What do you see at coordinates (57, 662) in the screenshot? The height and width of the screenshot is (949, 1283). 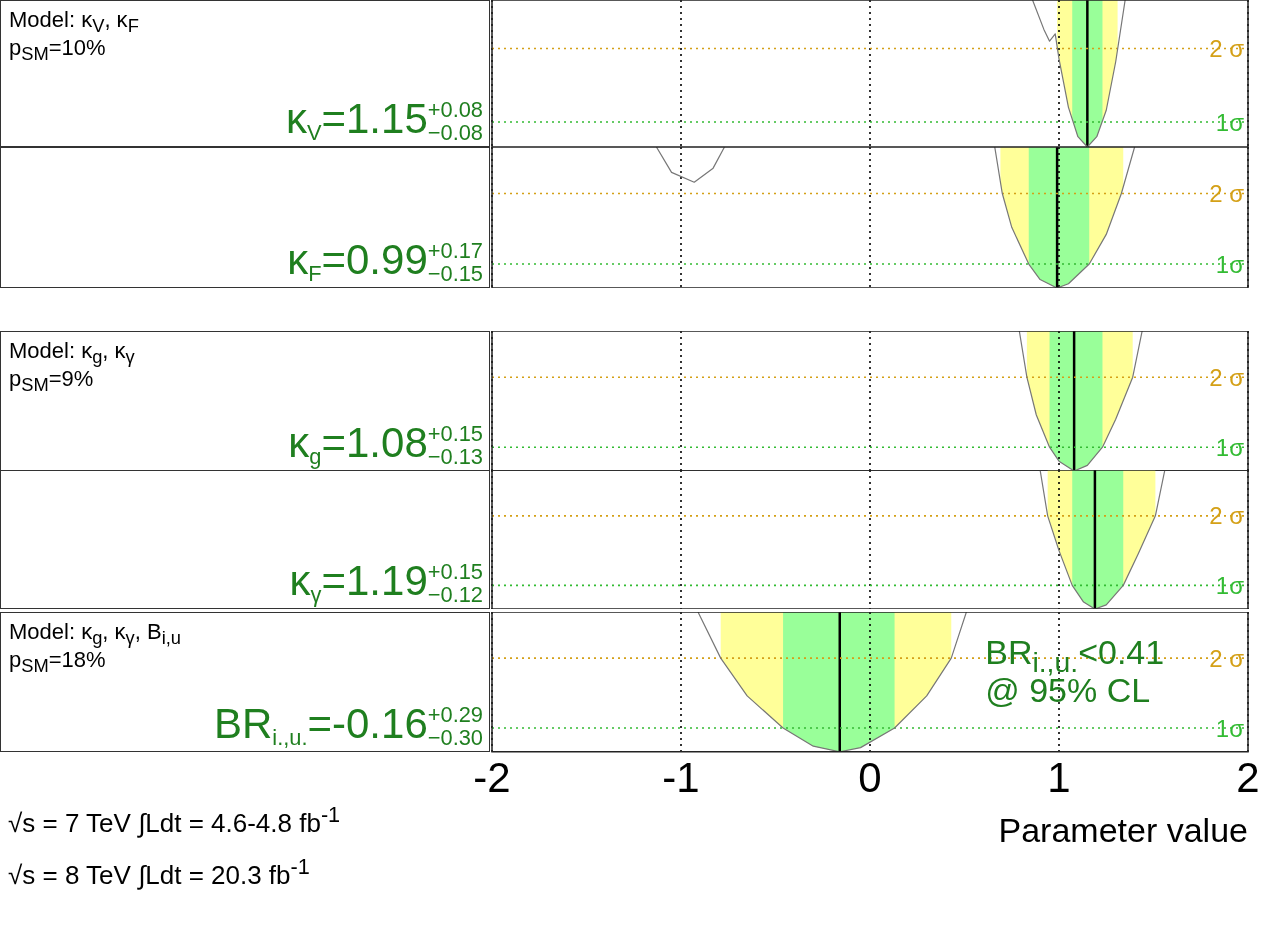 I see `text: p$_{SM}$=18%` at bounding box center [57, 662].